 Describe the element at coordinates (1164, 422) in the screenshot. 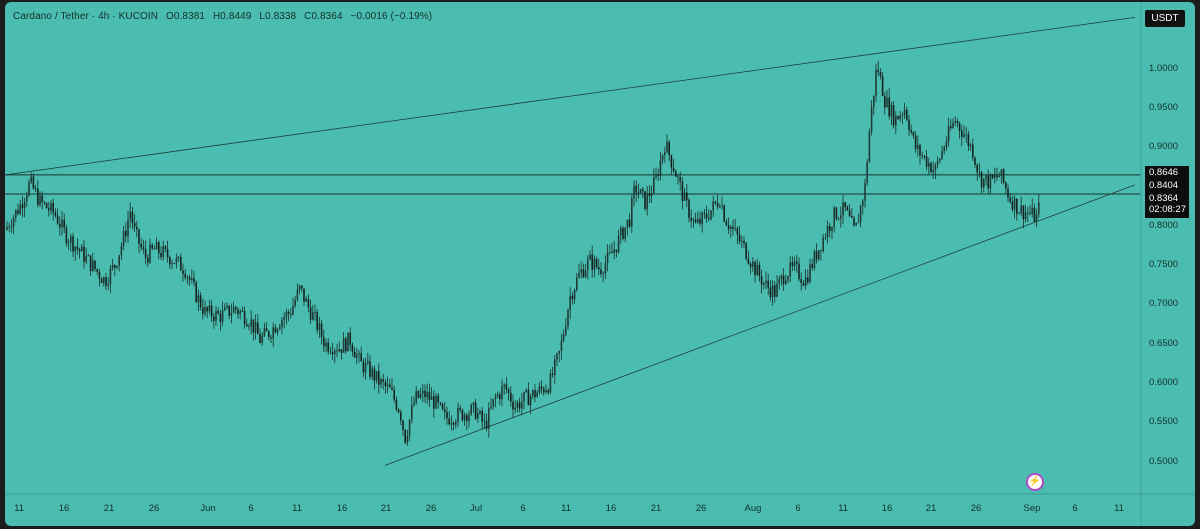

I see `y-tick-label: 0.5500` at that location.